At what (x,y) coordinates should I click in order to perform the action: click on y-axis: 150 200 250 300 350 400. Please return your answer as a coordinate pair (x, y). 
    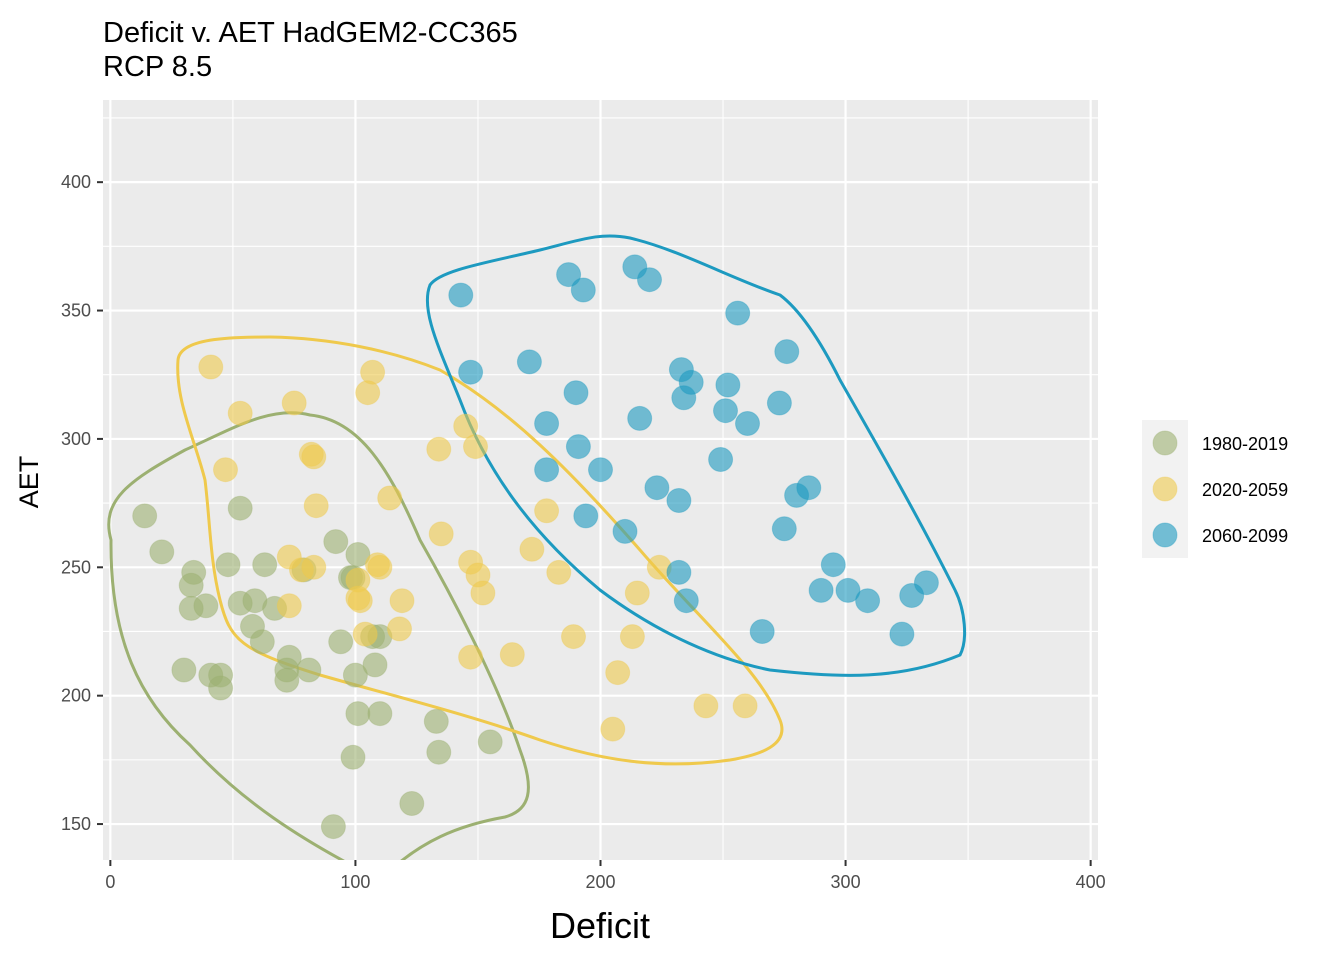
    Looking at the image, I should click on (82, 503).